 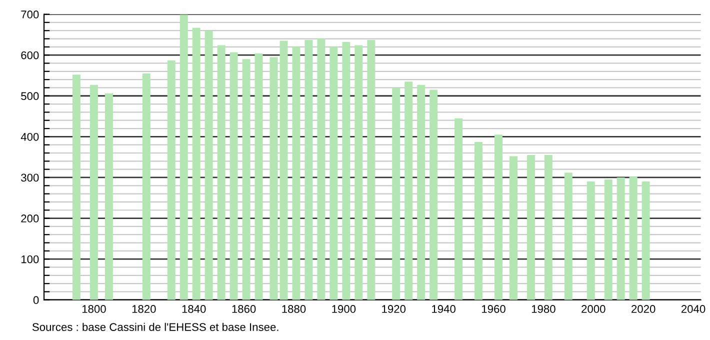 What do you see at coordinates (30, 178) in the screenshot?
I see `y-tick-label: 300` at bounding box center [30, 178].